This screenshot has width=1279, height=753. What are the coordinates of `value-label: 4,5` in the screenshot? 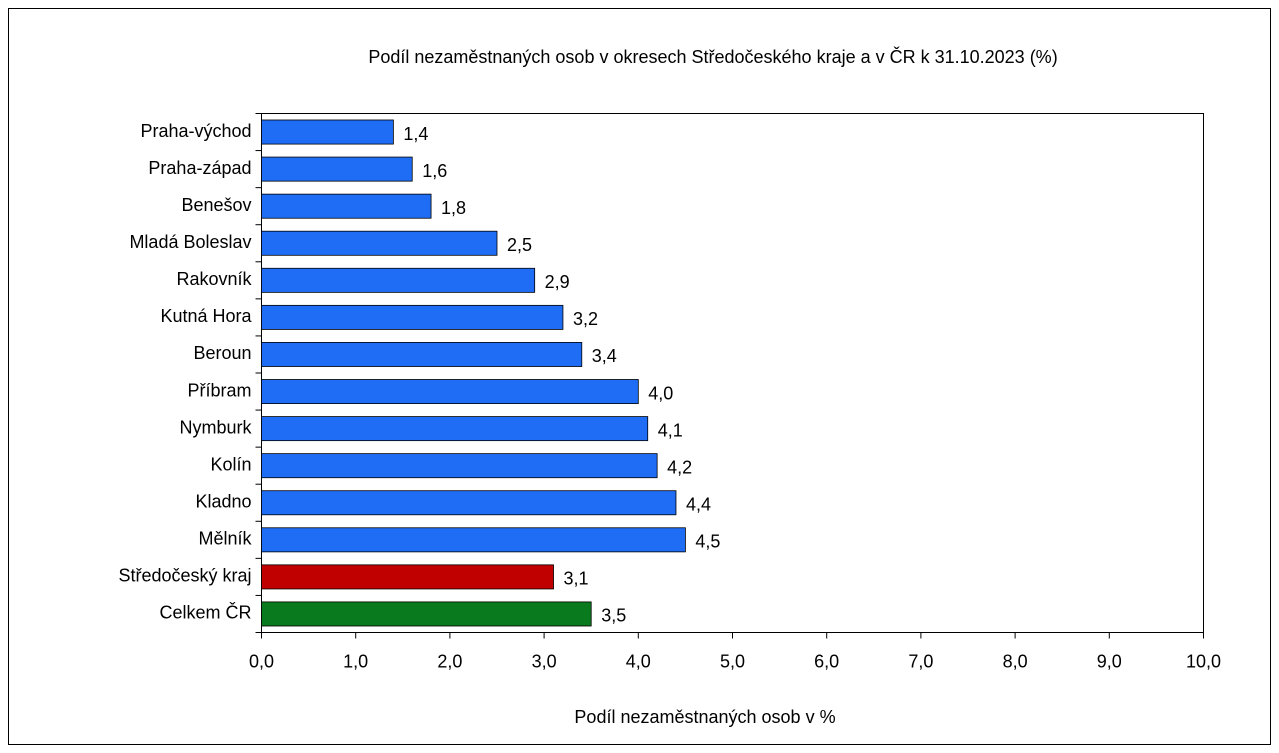 It's located at (707, 542).